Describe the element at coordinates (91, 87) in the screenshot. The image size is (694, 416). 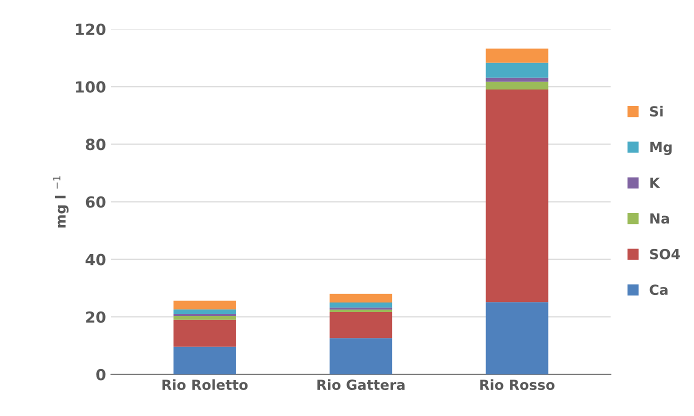
I see `y-tick-label: 100` at that location.